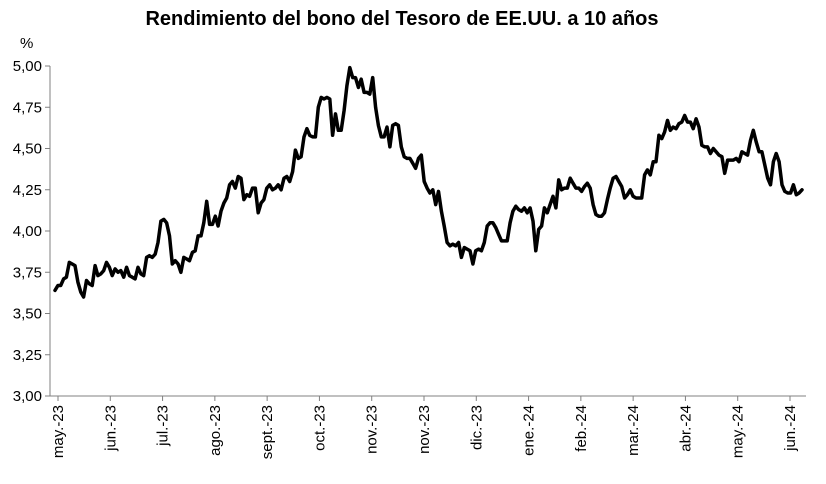  I want to click on x-tick-label: mar.-24, so click(633, 430).